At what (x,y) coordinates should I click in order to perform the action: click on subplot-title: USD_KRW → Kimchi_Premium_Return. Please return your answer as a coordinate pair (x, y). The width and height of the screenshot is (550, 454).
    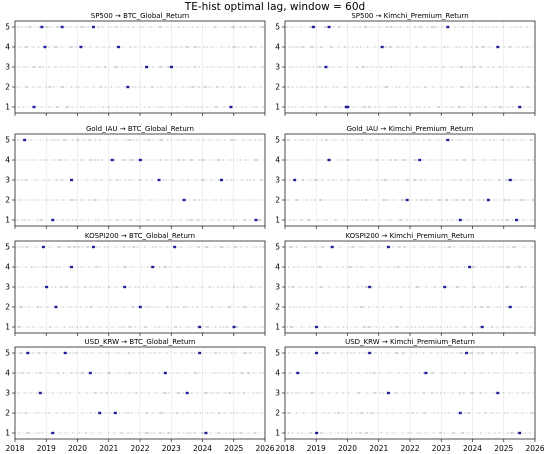
    Looking at the image, I should click on (410, 342).